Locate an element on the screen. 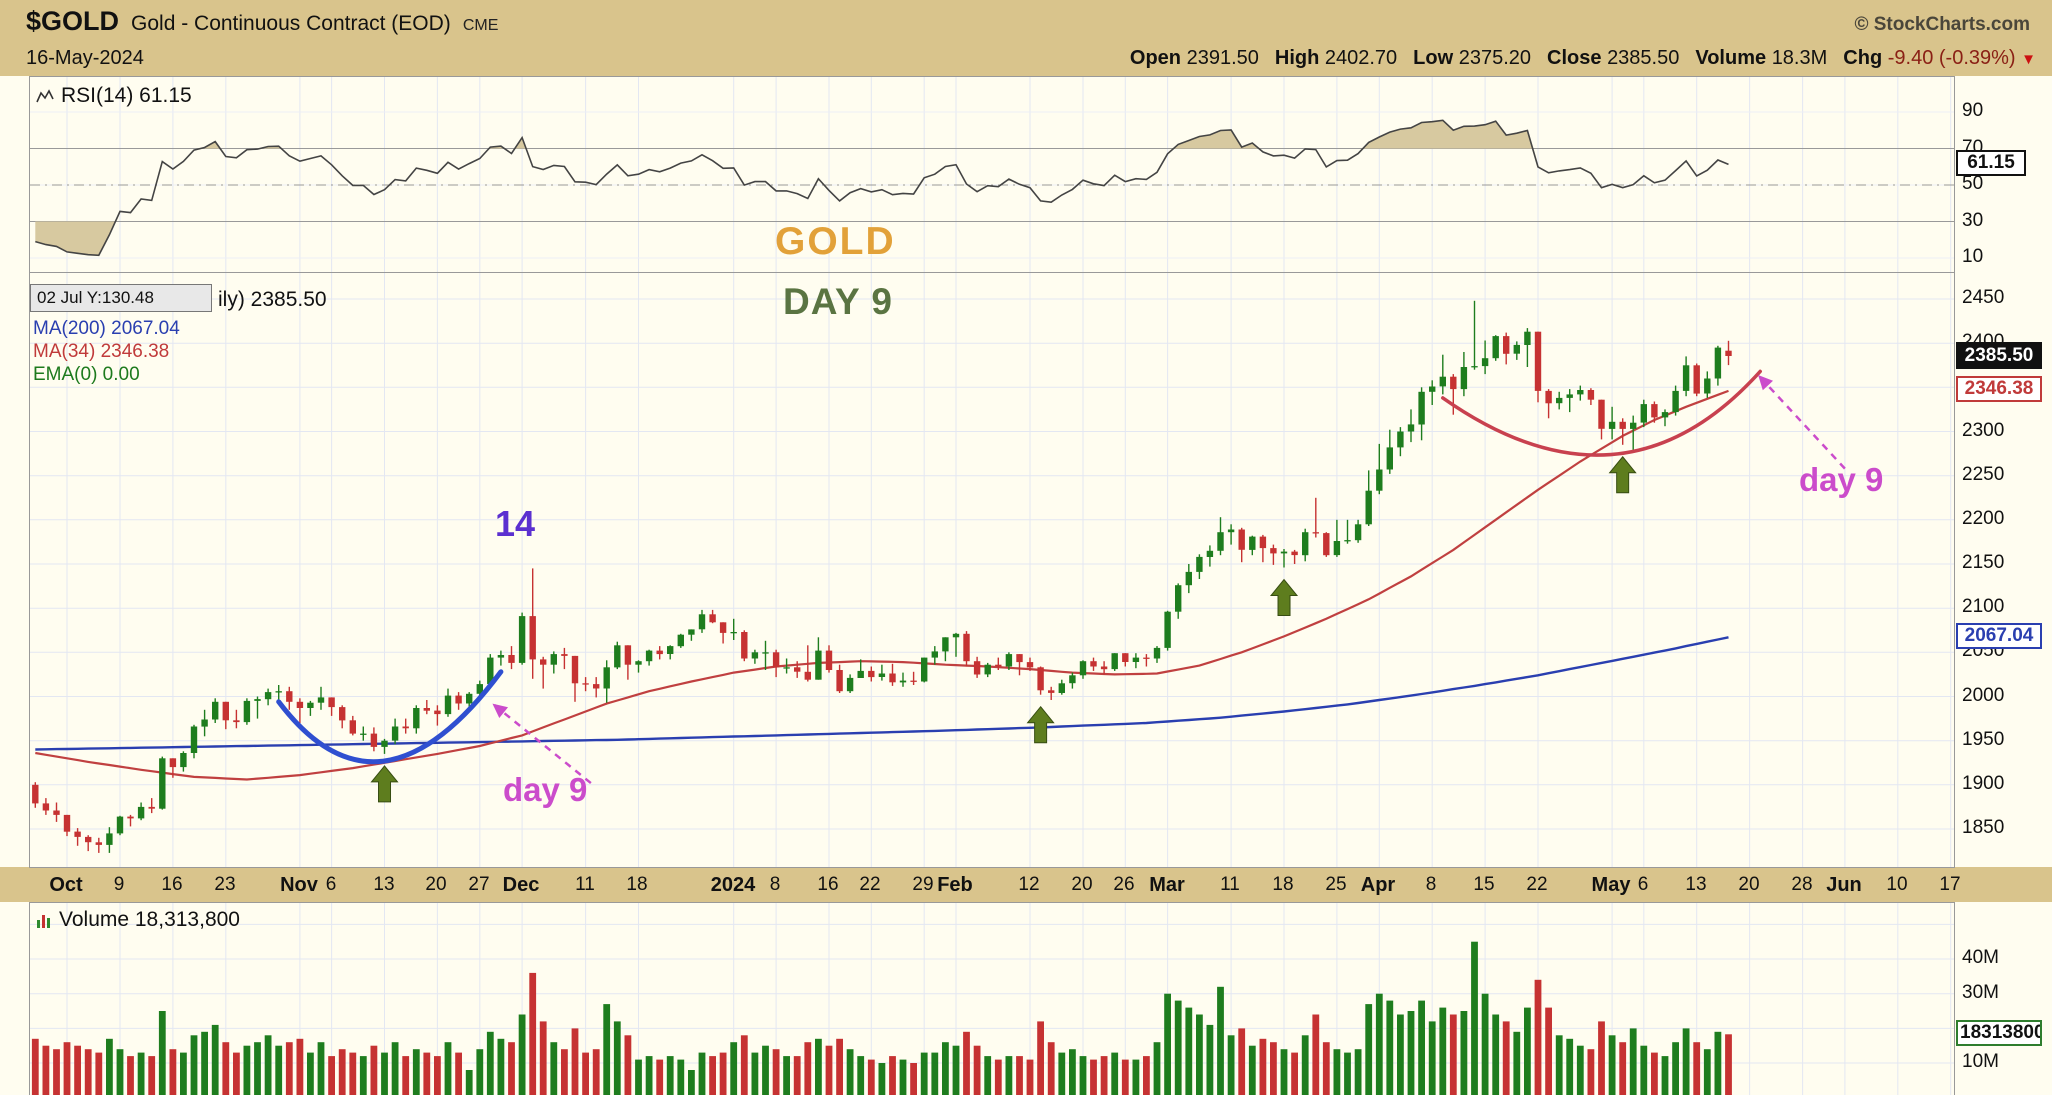 The height and width of the screenshot is (1095, 2052). date-axis-label: 29 is located at coordinates (923, 884).